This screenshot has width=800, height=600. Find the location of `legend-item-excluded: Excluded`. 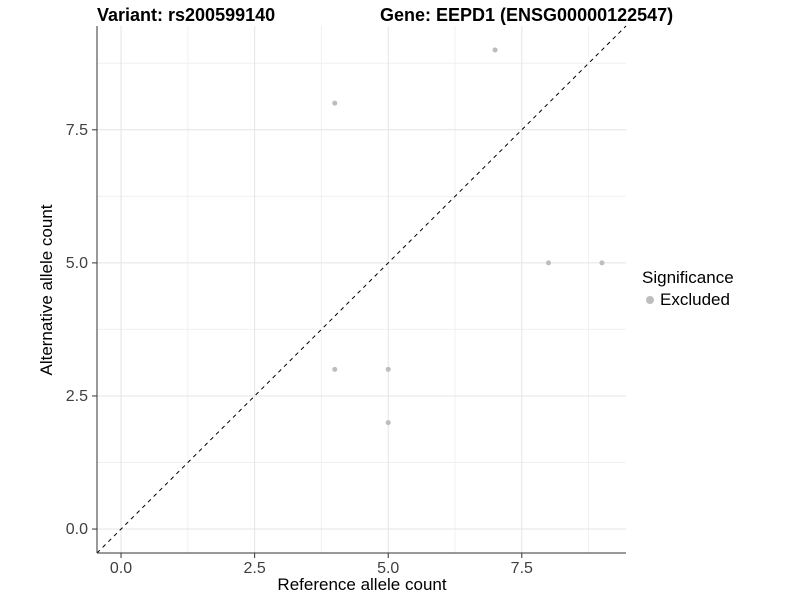

legend-item-excluded: Excluded is located at coordinates (688, 300).